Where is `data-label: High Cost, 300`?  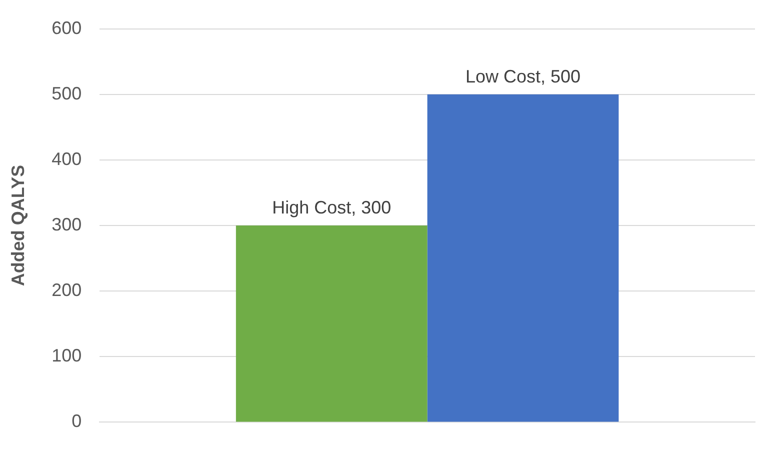 data-label: High Cost, 300 is located at coordinates (332, 207).